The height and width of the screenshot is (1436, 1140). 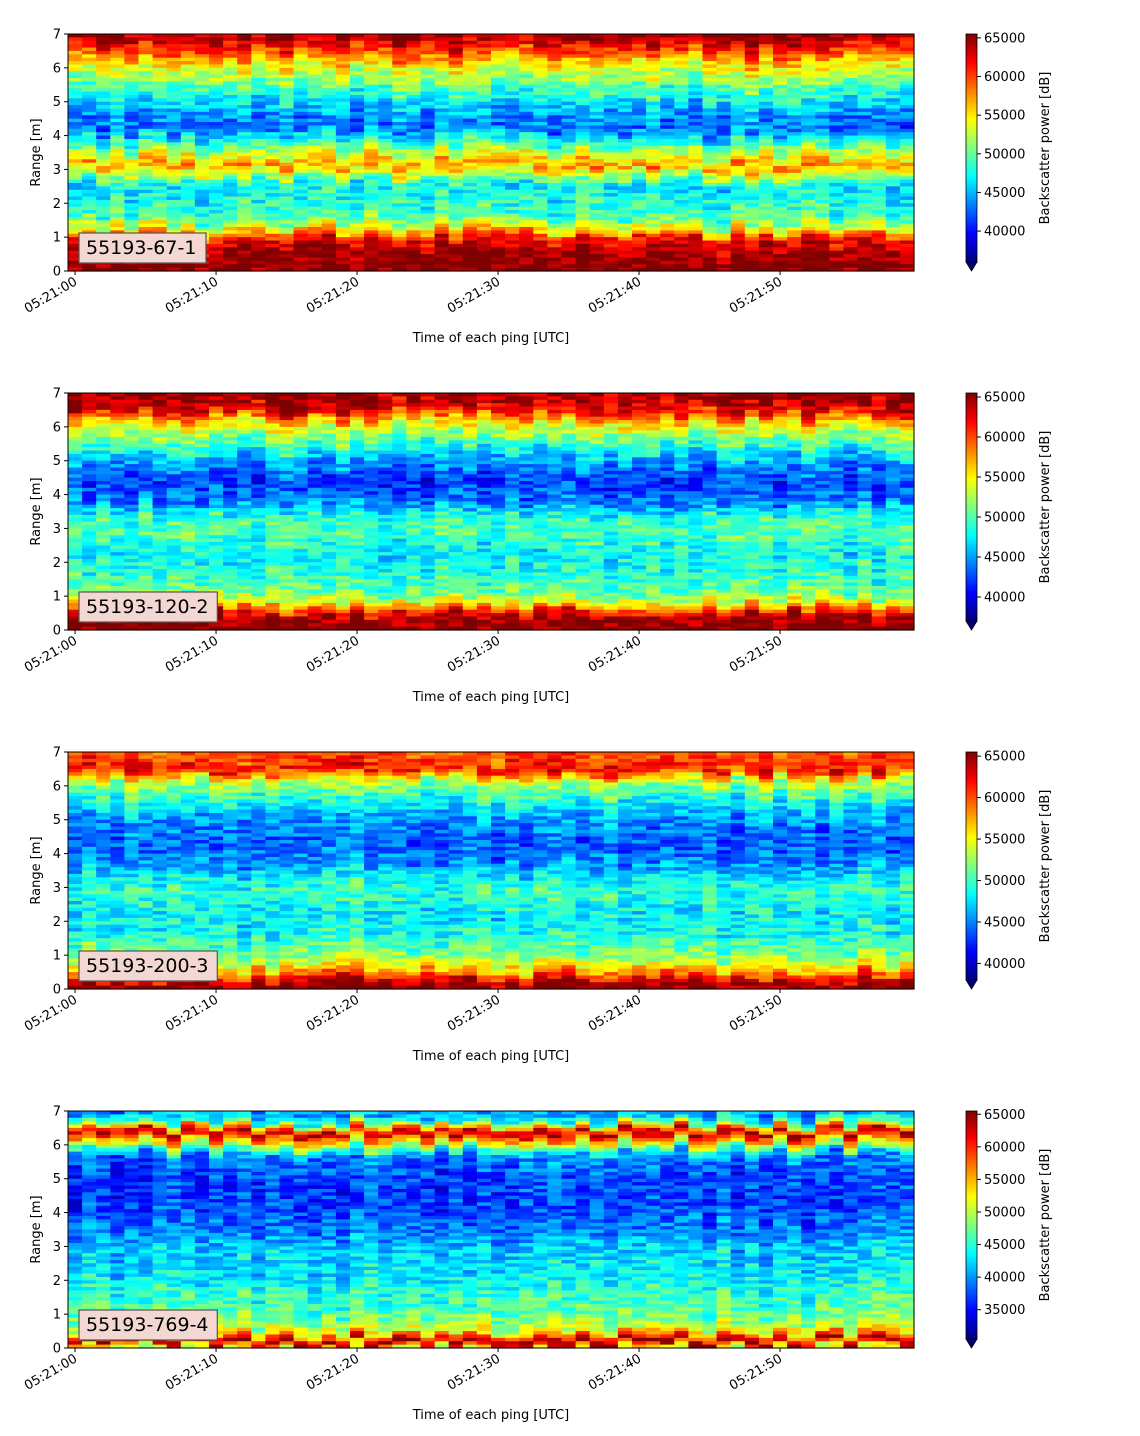 What do you see at coordinates (491, 152) in the screenshot?
I see `axes-frame` at bounding box center [491, 152].